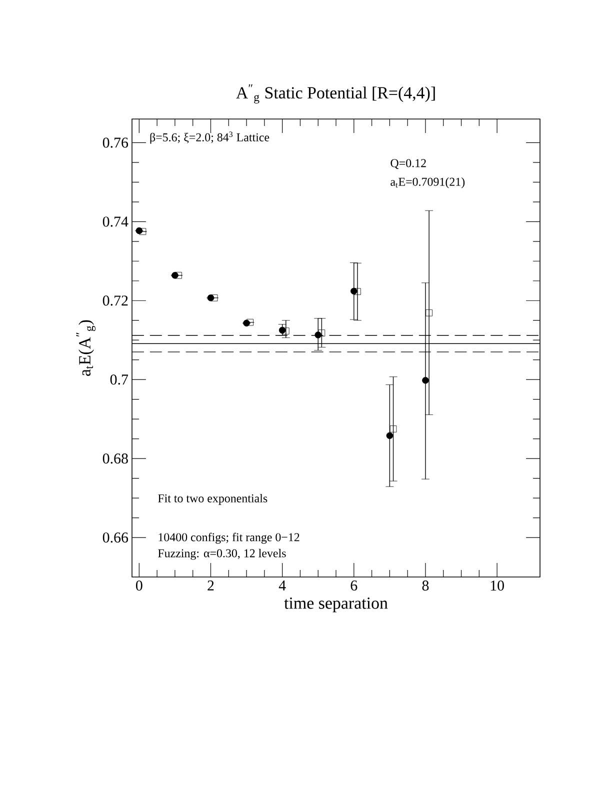 Image resolution: width=612 pixels, height=792 pixels. What do you see at coordinates (210, 138) in the screenshot?
I see `annotation: β=5.6; ξ=2.0; 84$^{3}$ Lattice` at bounding box center [210, 138].